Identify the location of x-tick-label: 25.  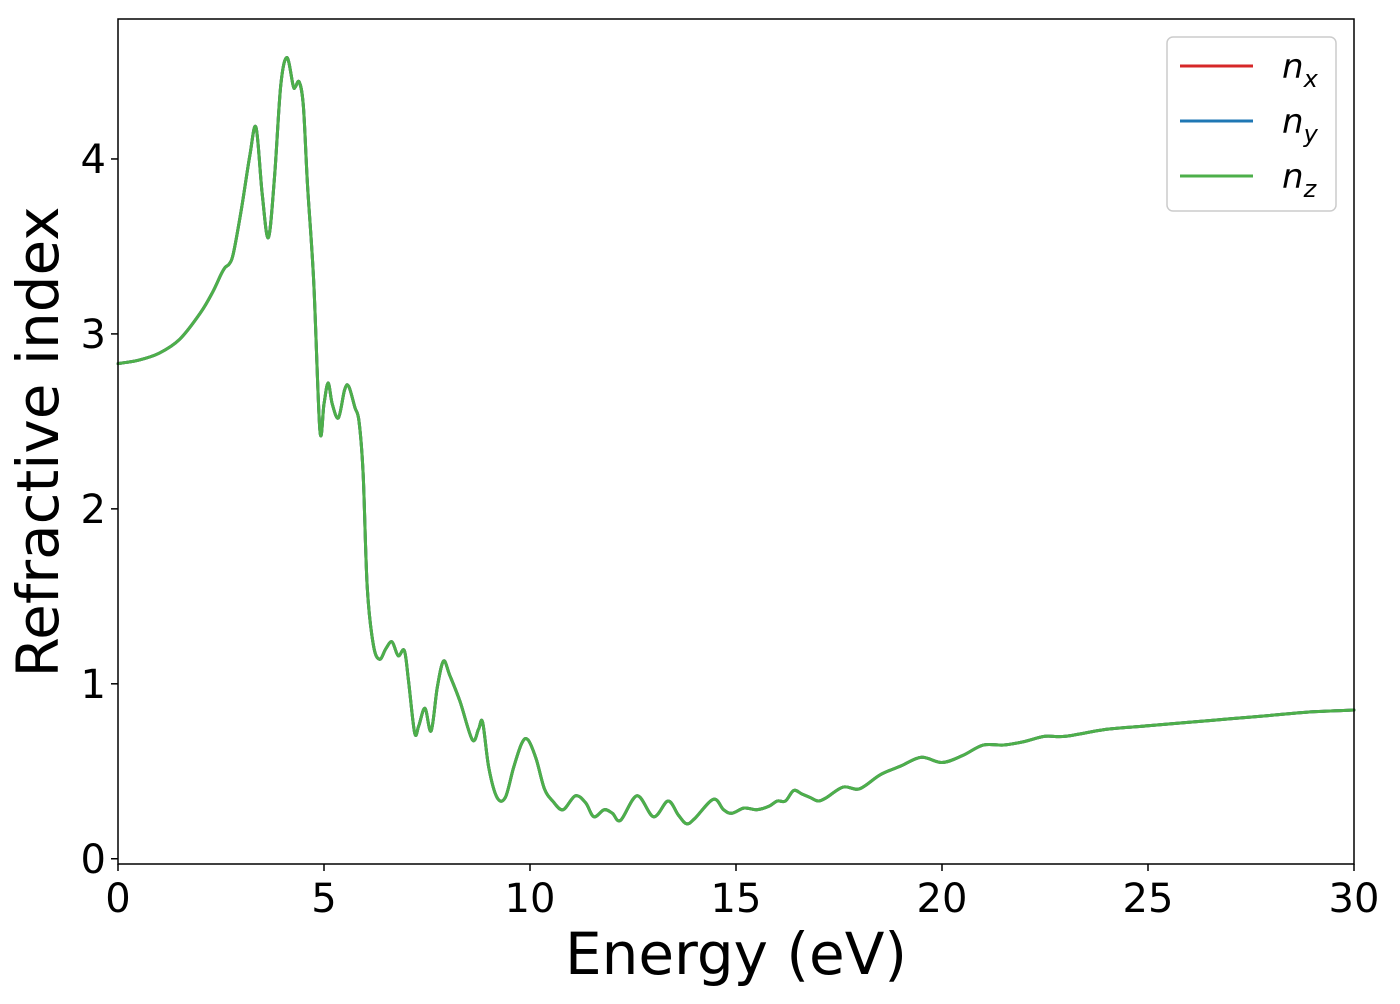
(1148, 899).